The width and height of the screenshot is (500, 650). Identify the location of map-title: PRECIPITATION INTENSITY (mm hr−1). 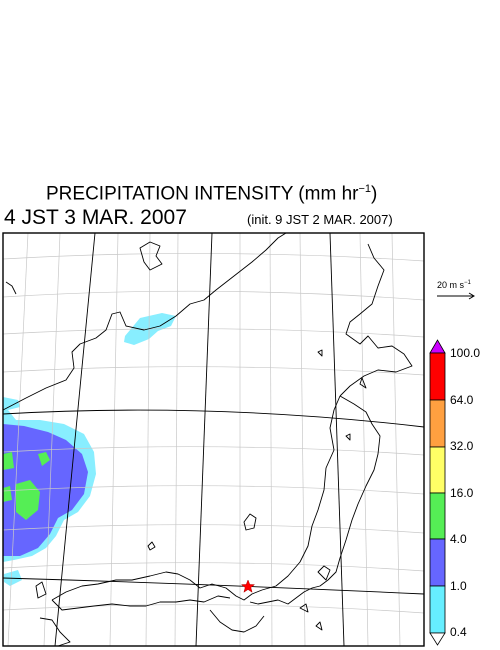
(212, 194).